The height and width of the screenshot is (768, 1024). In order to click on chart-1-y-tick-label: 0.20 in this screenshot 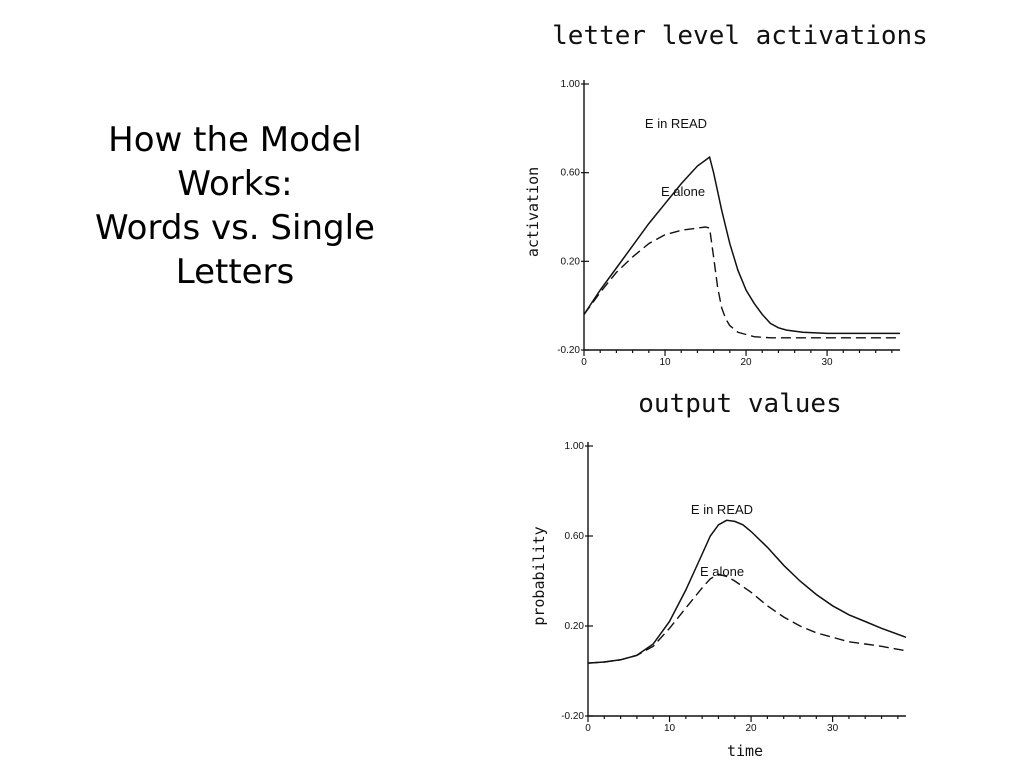, I will do `click(571, 261)`.